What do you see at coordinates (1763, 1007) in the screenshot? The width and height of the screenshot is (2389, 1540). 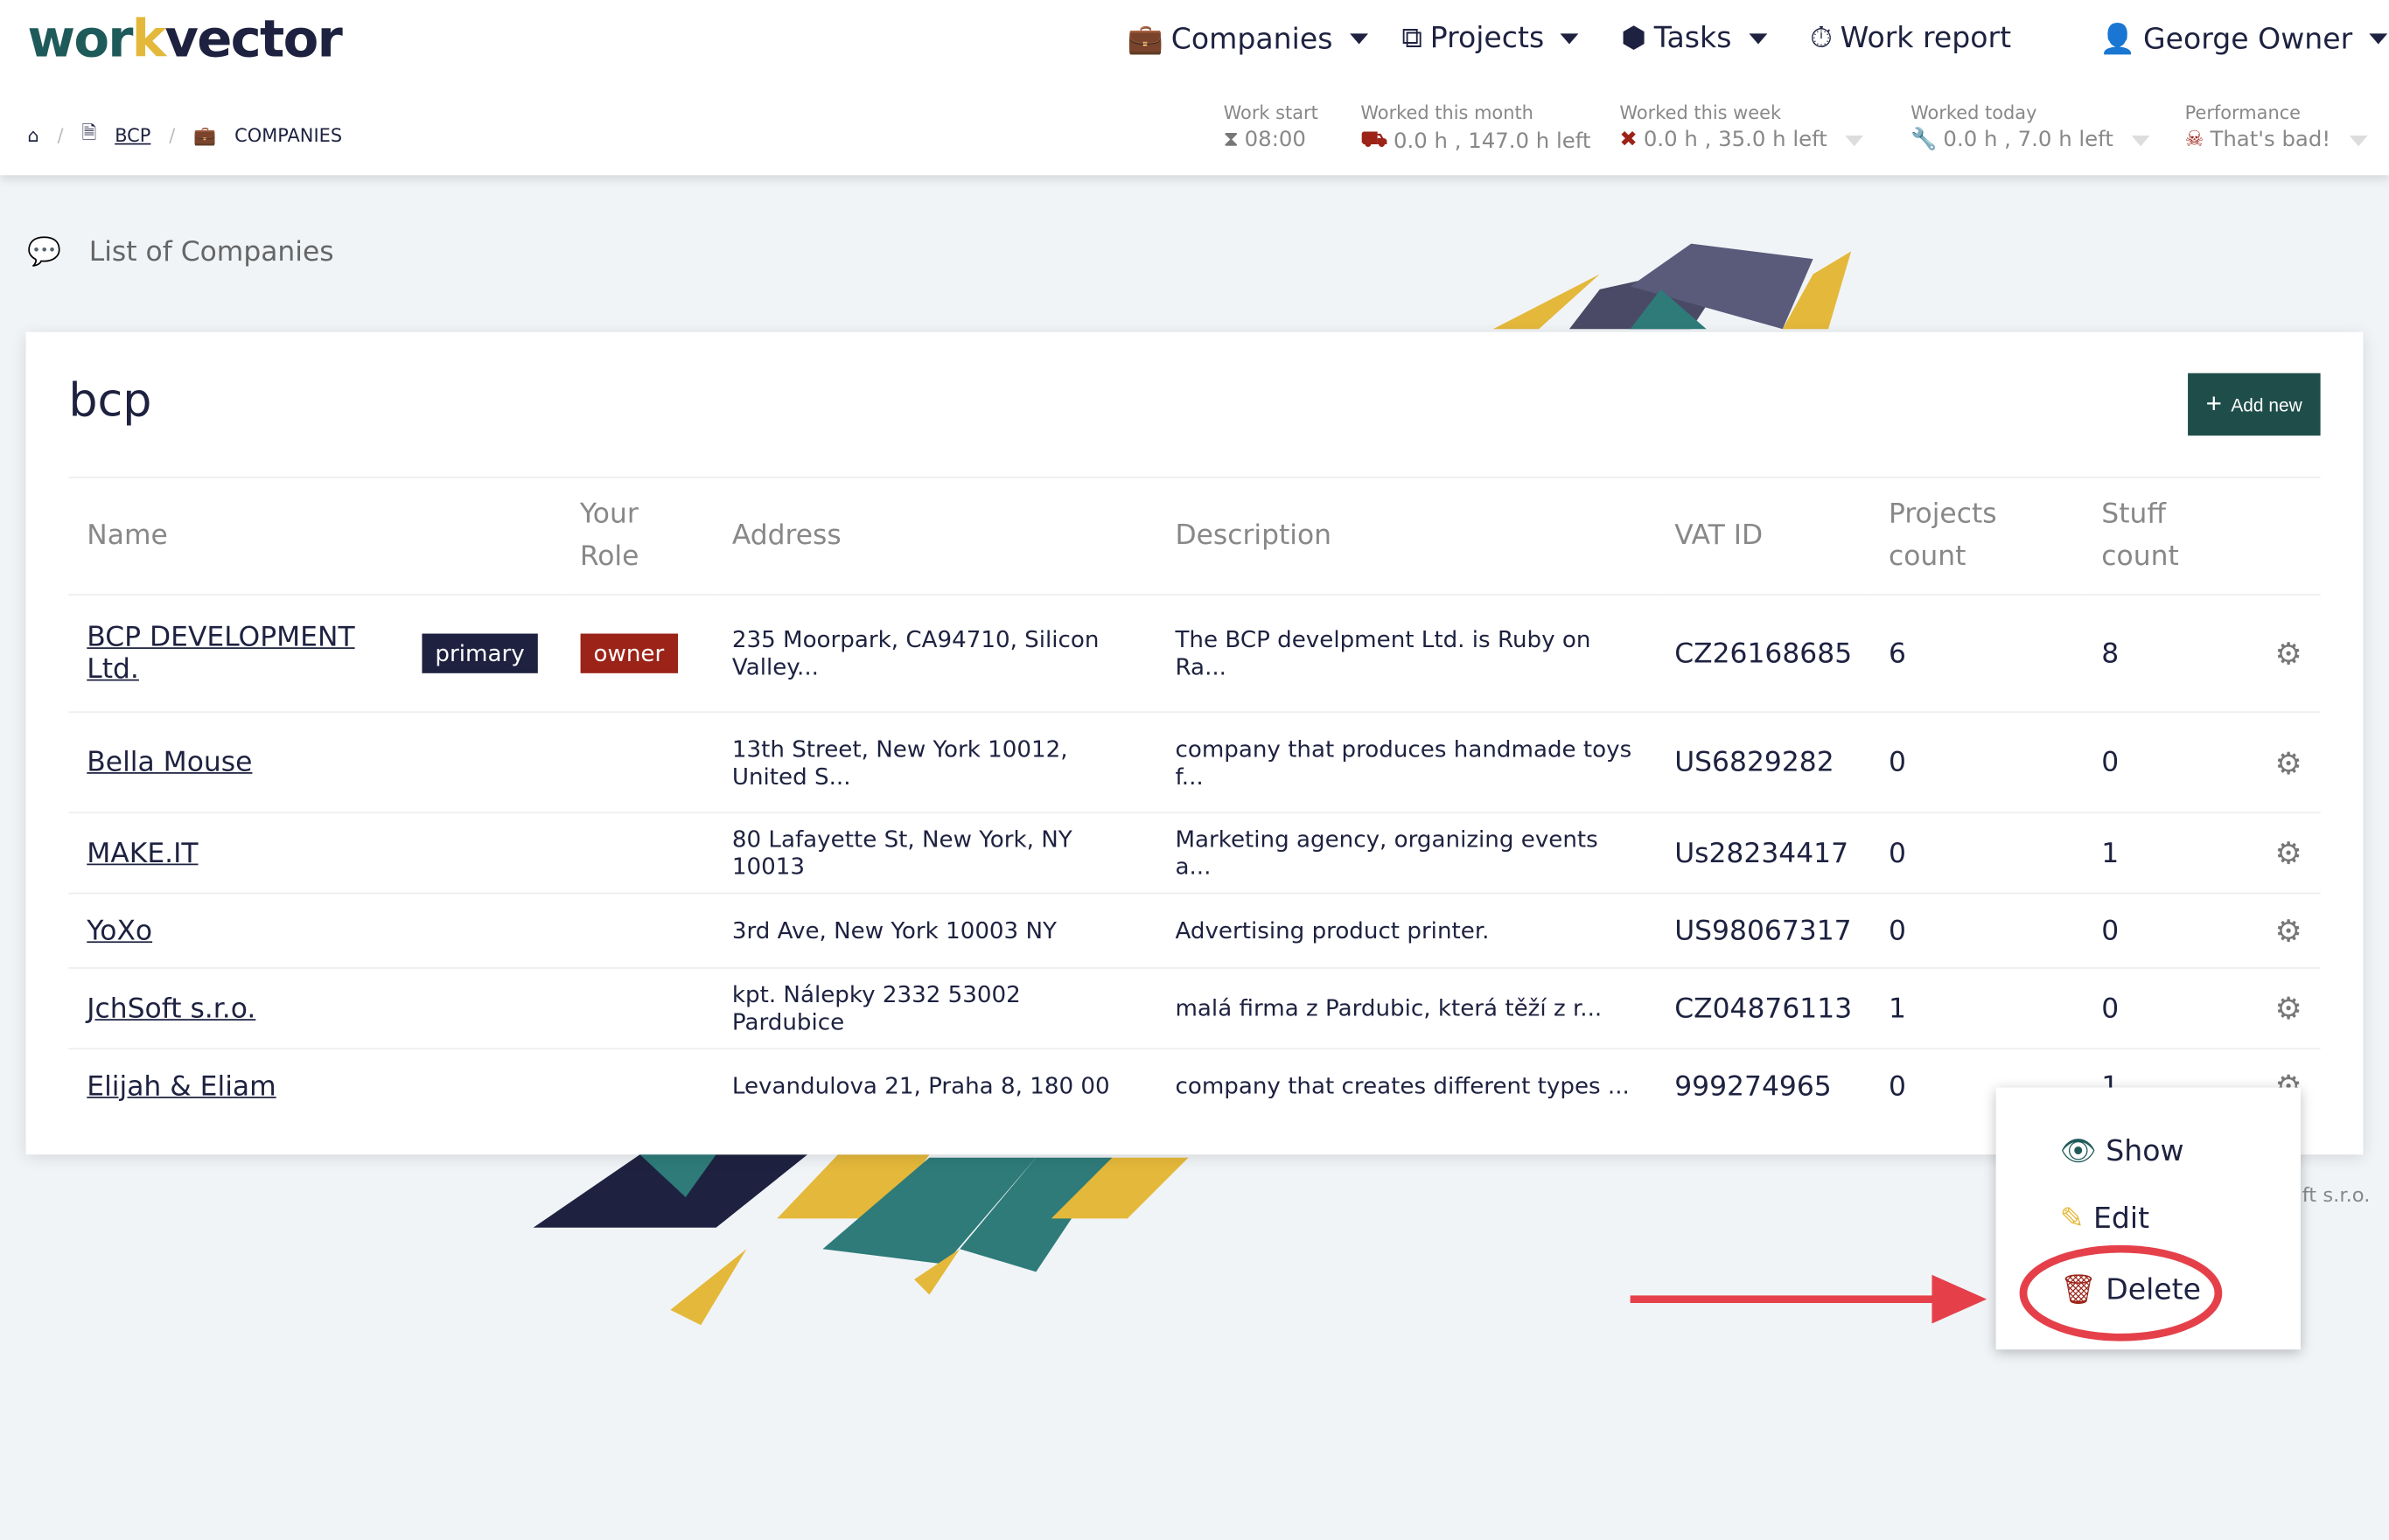 I see `cell-vat: CZ04876113` at bounding box center [1763, 1007].